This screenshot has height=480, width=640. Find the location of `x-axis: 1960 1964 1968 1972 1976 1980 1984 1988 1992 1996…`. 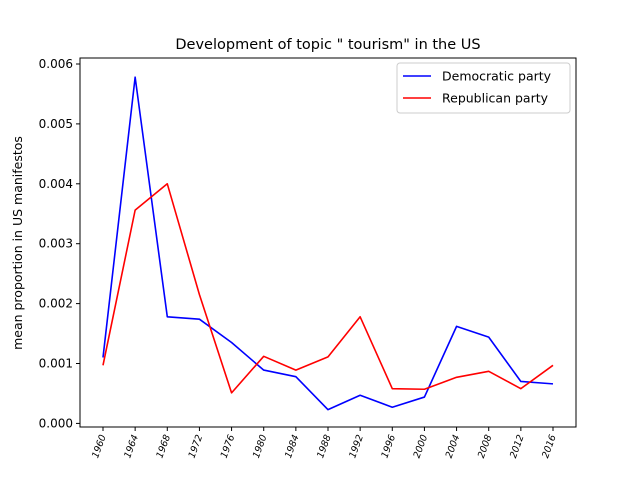

x-axis: 1960 1964 1968 1972 1976 1980 1984 1988 1992 1996… is located at coordinates (324, 443).